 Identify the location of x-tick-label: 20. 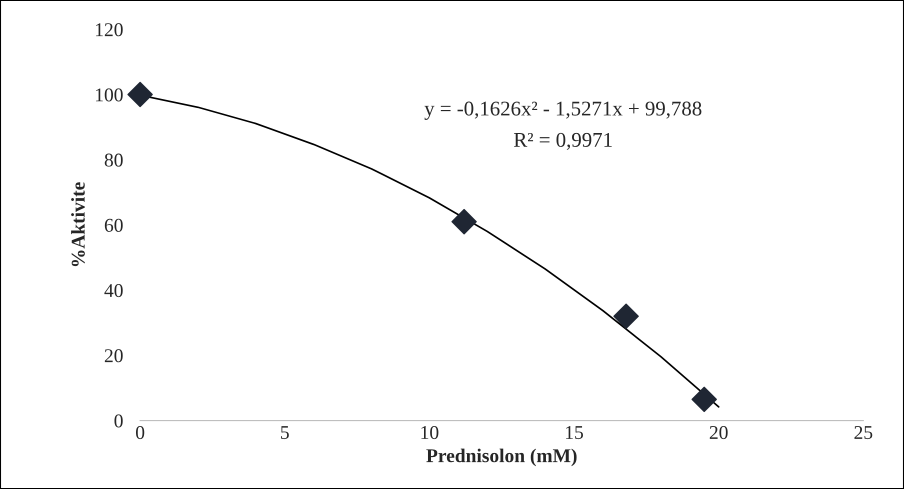
(719, 433).